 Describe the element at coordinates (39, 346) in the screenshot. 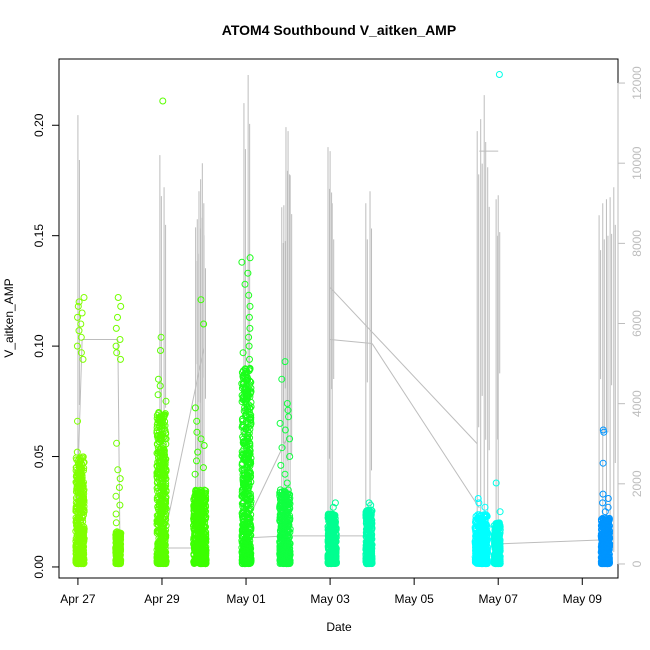

I see `y-tick-label: 0.10` at that location.